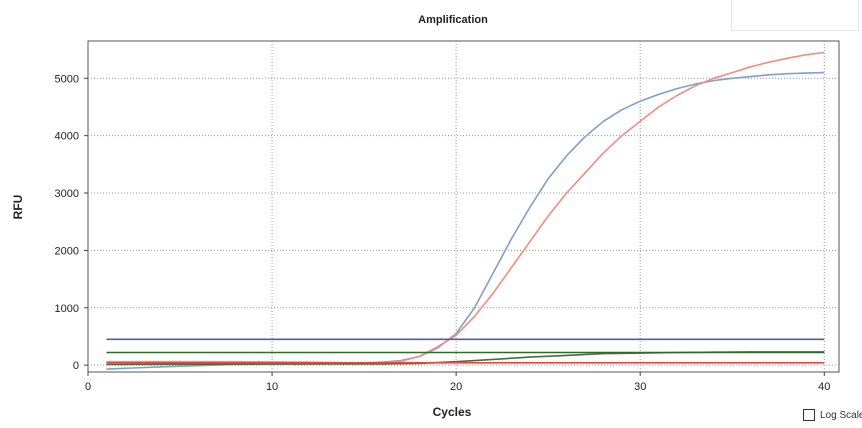 This screenshot has height=428, width=862. I want to click on log-scale-label: Log Scale, so click(841, 415).